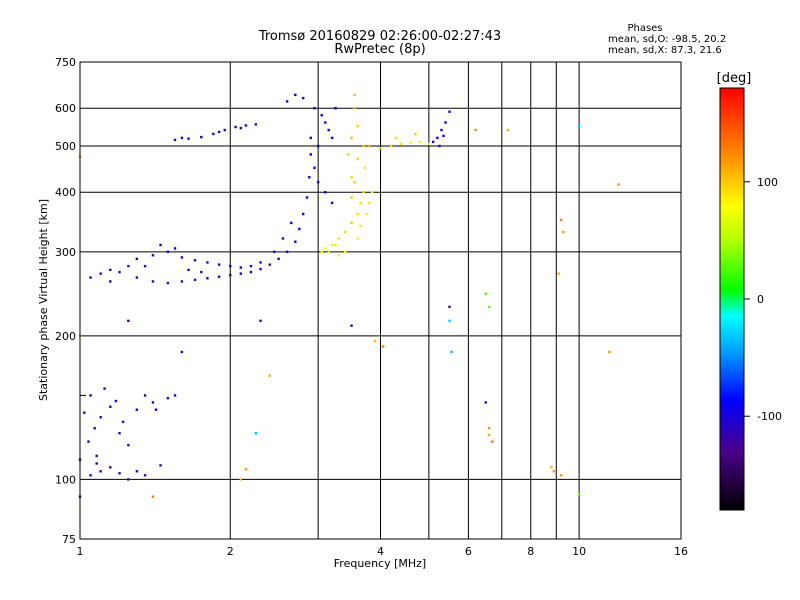 The image size is (800, 600). I want to click on colorbar-tick-label: 0, so click(760, 299).